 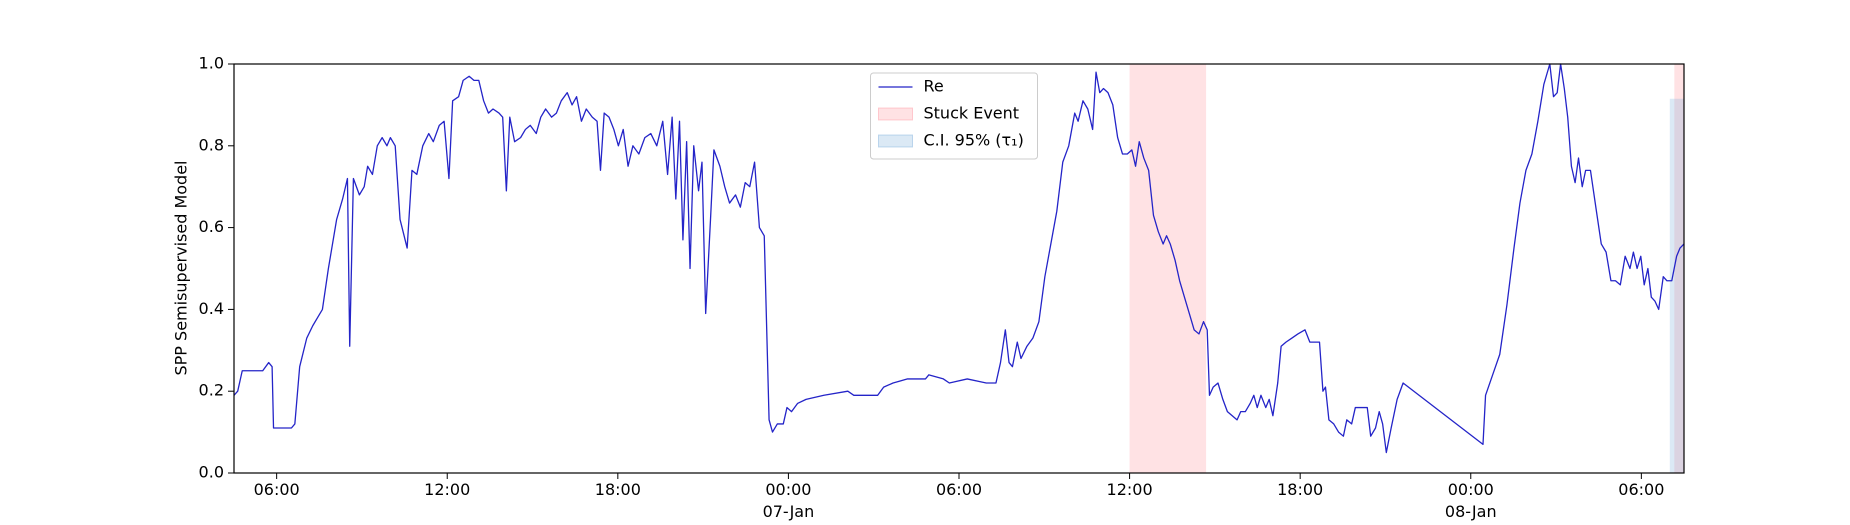 I want to click on legend: Re Stuck Event C.I. 95% (τ₁), so click(x=954, y=116).